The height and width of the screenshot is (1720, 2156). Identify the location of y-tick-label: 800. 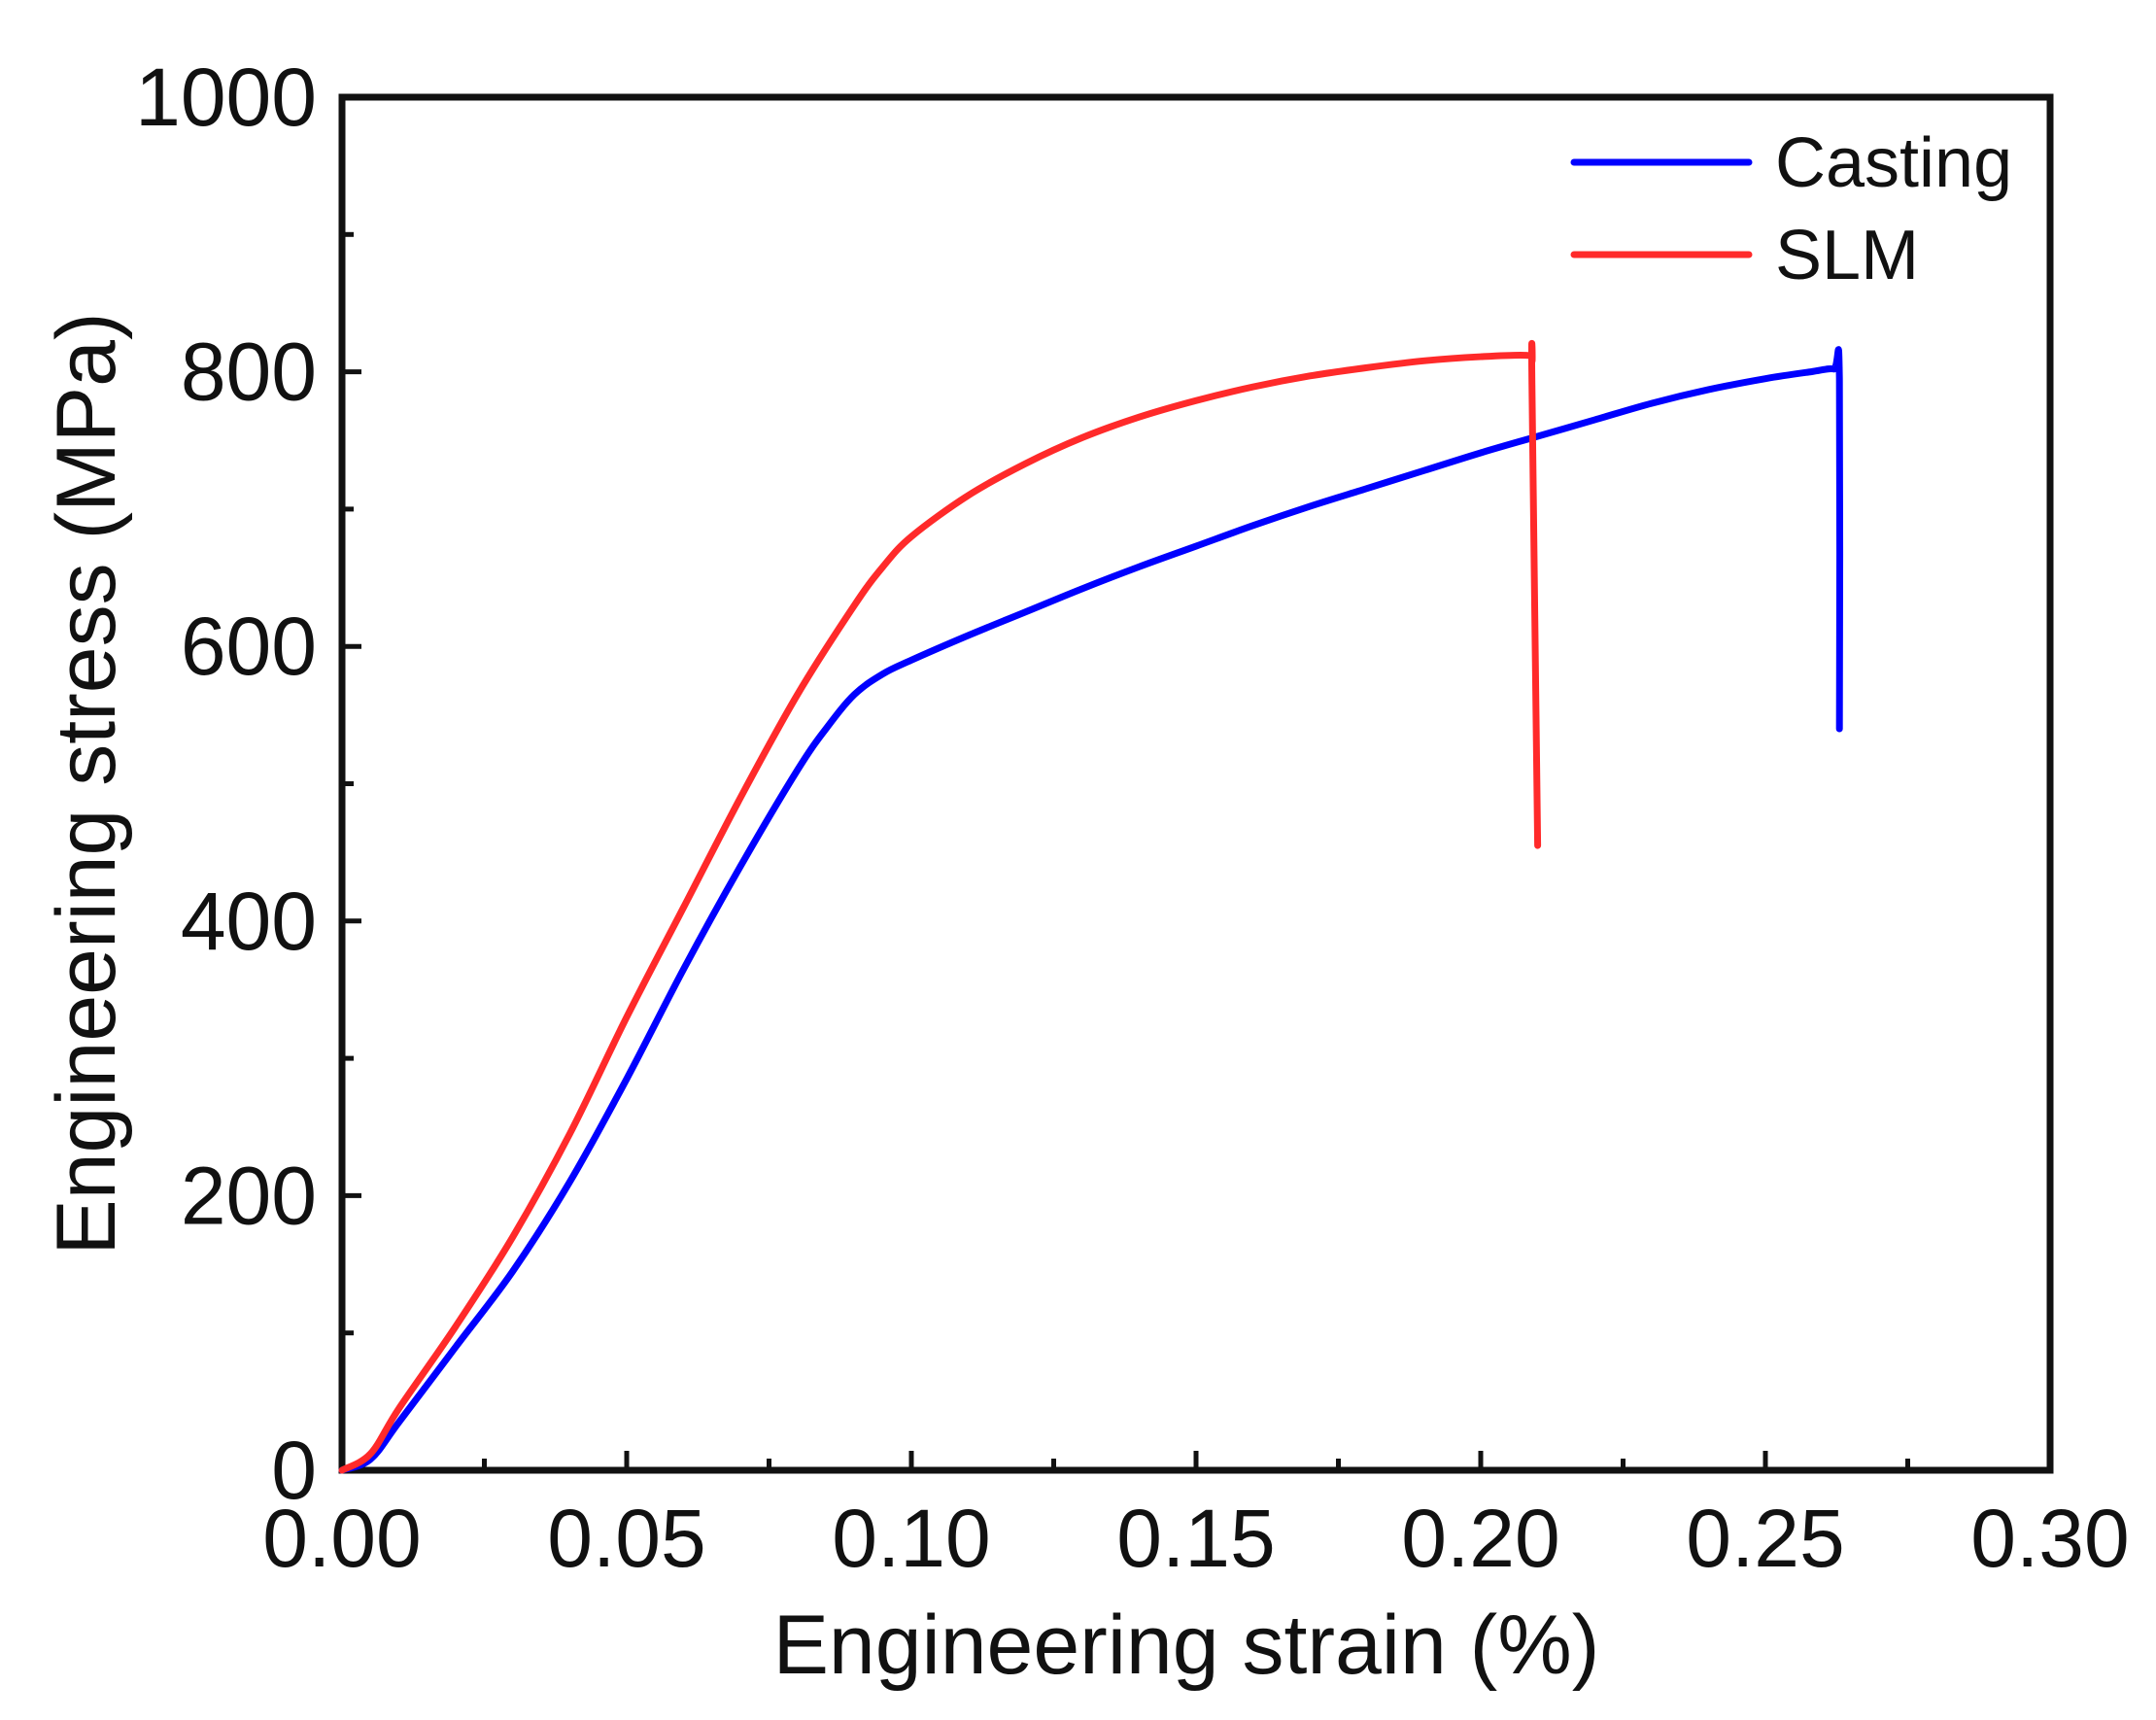
(249, 372).